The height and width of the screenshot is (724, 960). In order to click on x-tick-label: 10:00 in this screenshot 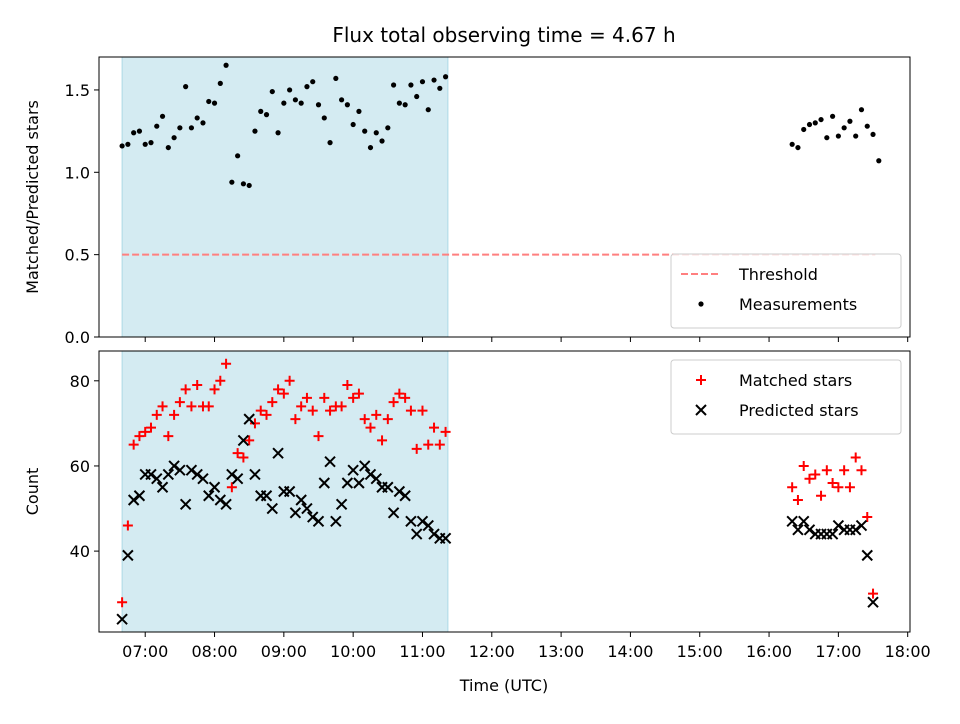, I will do `click(353, 651)`.